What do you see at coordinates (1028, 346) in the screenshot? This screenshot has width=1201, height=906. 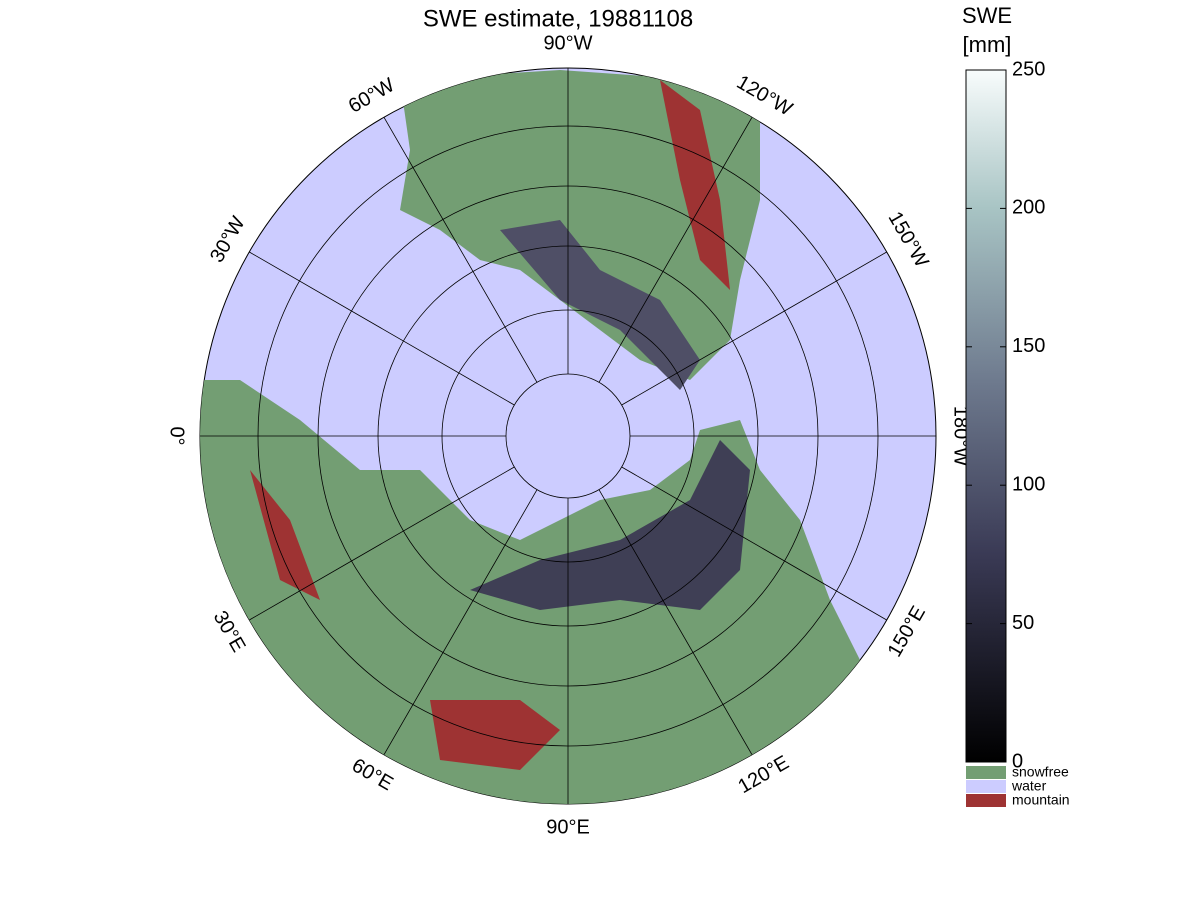 I see `colorbar-tick-label: 150` at bounding box center [1028, 346].